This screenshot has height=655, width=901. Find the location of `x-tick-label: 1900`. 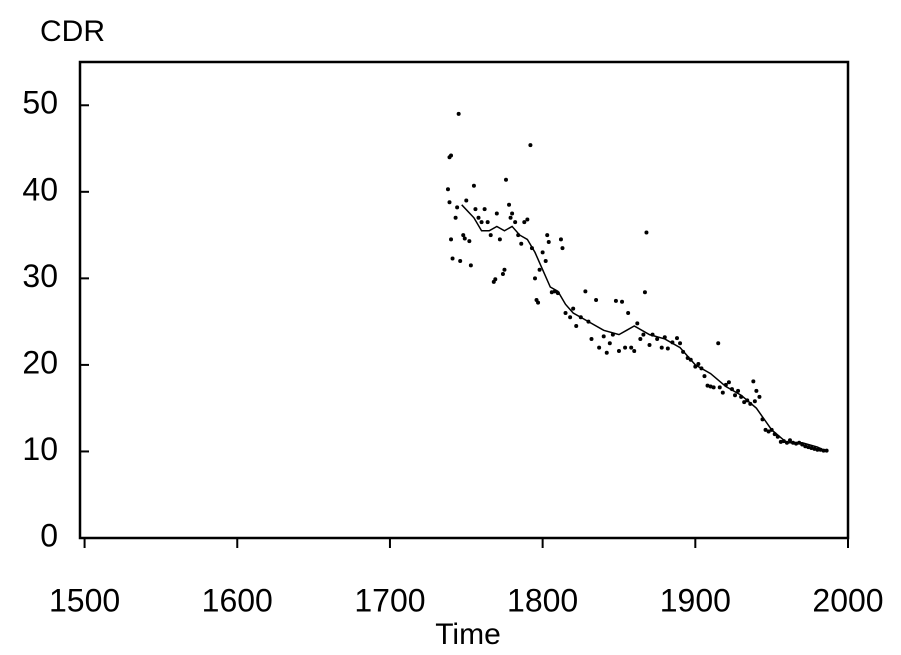

x-tick-label: 1900 is located at coordinates (695, 600).